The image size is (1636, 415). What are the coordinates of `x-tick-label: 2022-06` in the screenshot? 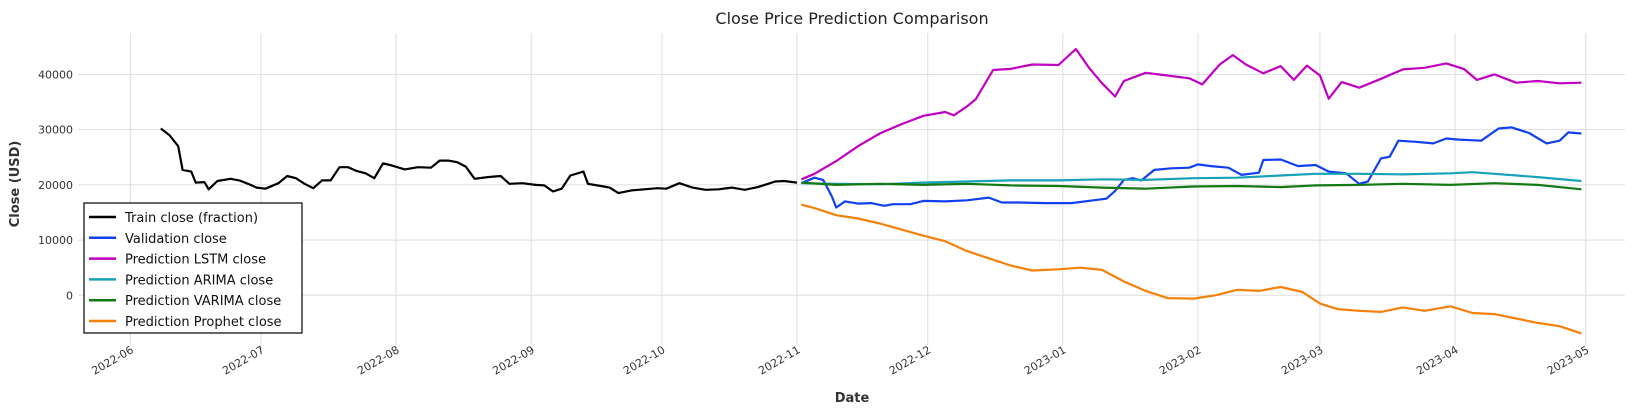 It's located at (112, 360).